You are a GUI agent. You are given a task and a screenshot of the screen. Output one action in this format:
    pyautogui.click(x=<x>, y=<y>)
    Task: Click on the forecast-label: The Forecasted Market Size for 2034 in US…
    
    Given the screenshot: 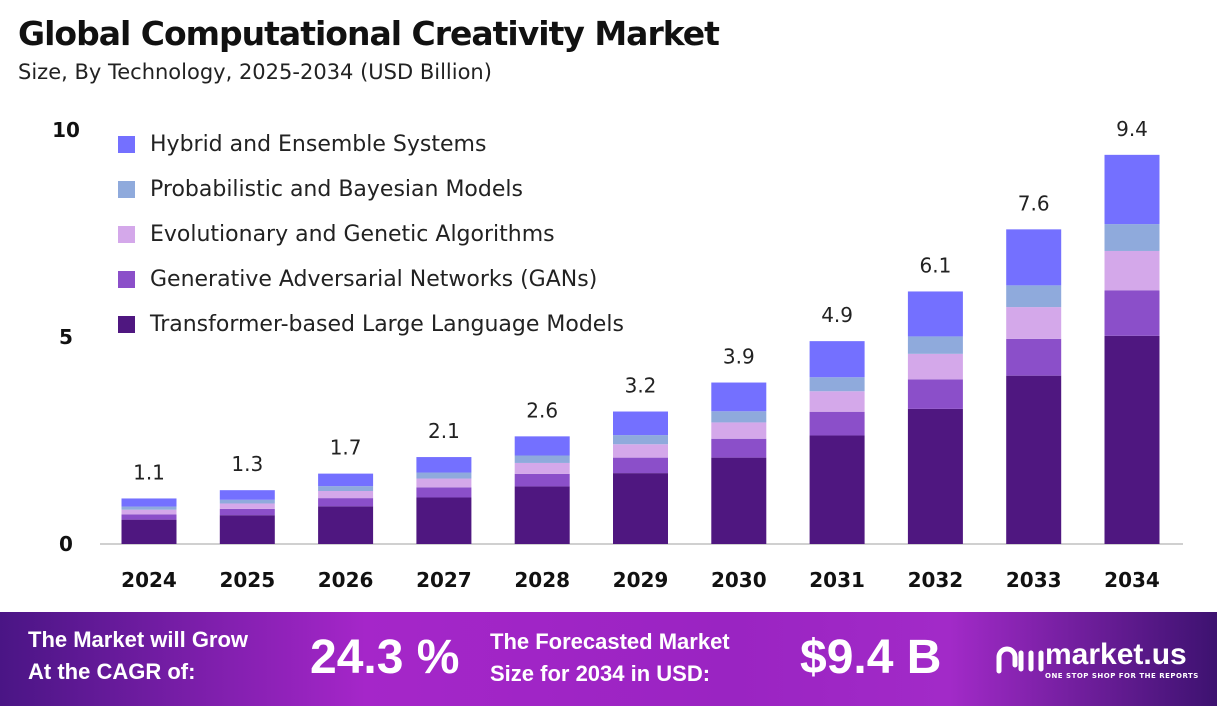 What is the action you would take?
    pyautogui.click(x=610, y=658)
    